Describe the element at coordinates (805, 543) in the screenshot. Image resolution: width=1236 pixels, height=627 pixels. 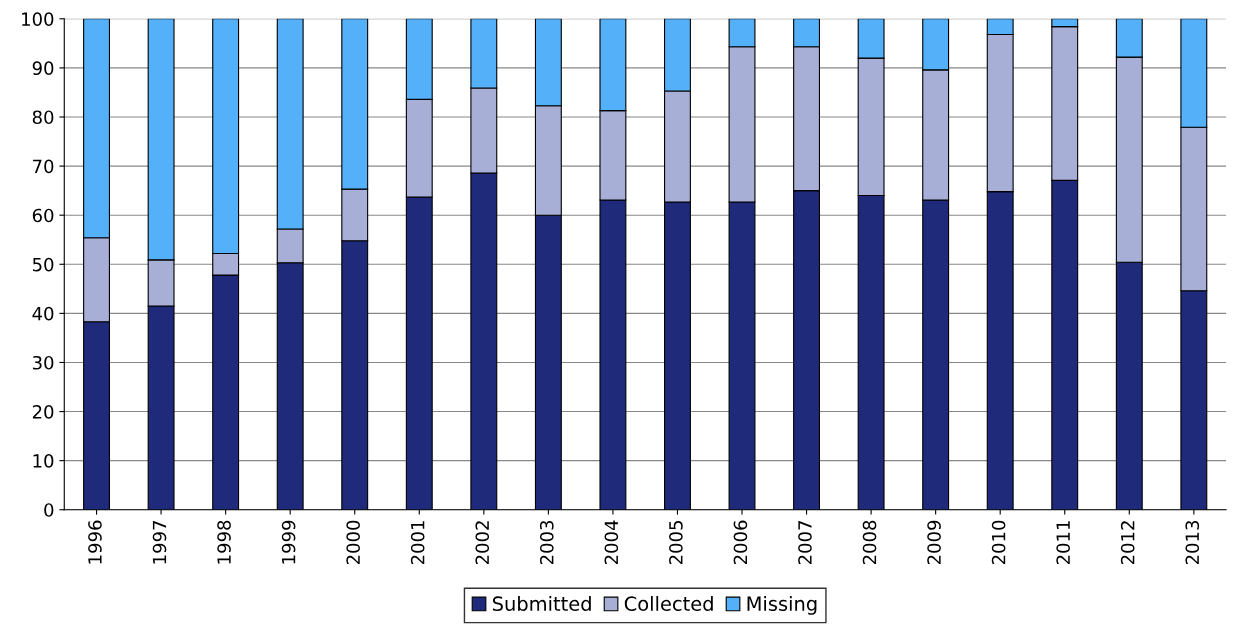
I see `x-tick-label: 2007` at that location.